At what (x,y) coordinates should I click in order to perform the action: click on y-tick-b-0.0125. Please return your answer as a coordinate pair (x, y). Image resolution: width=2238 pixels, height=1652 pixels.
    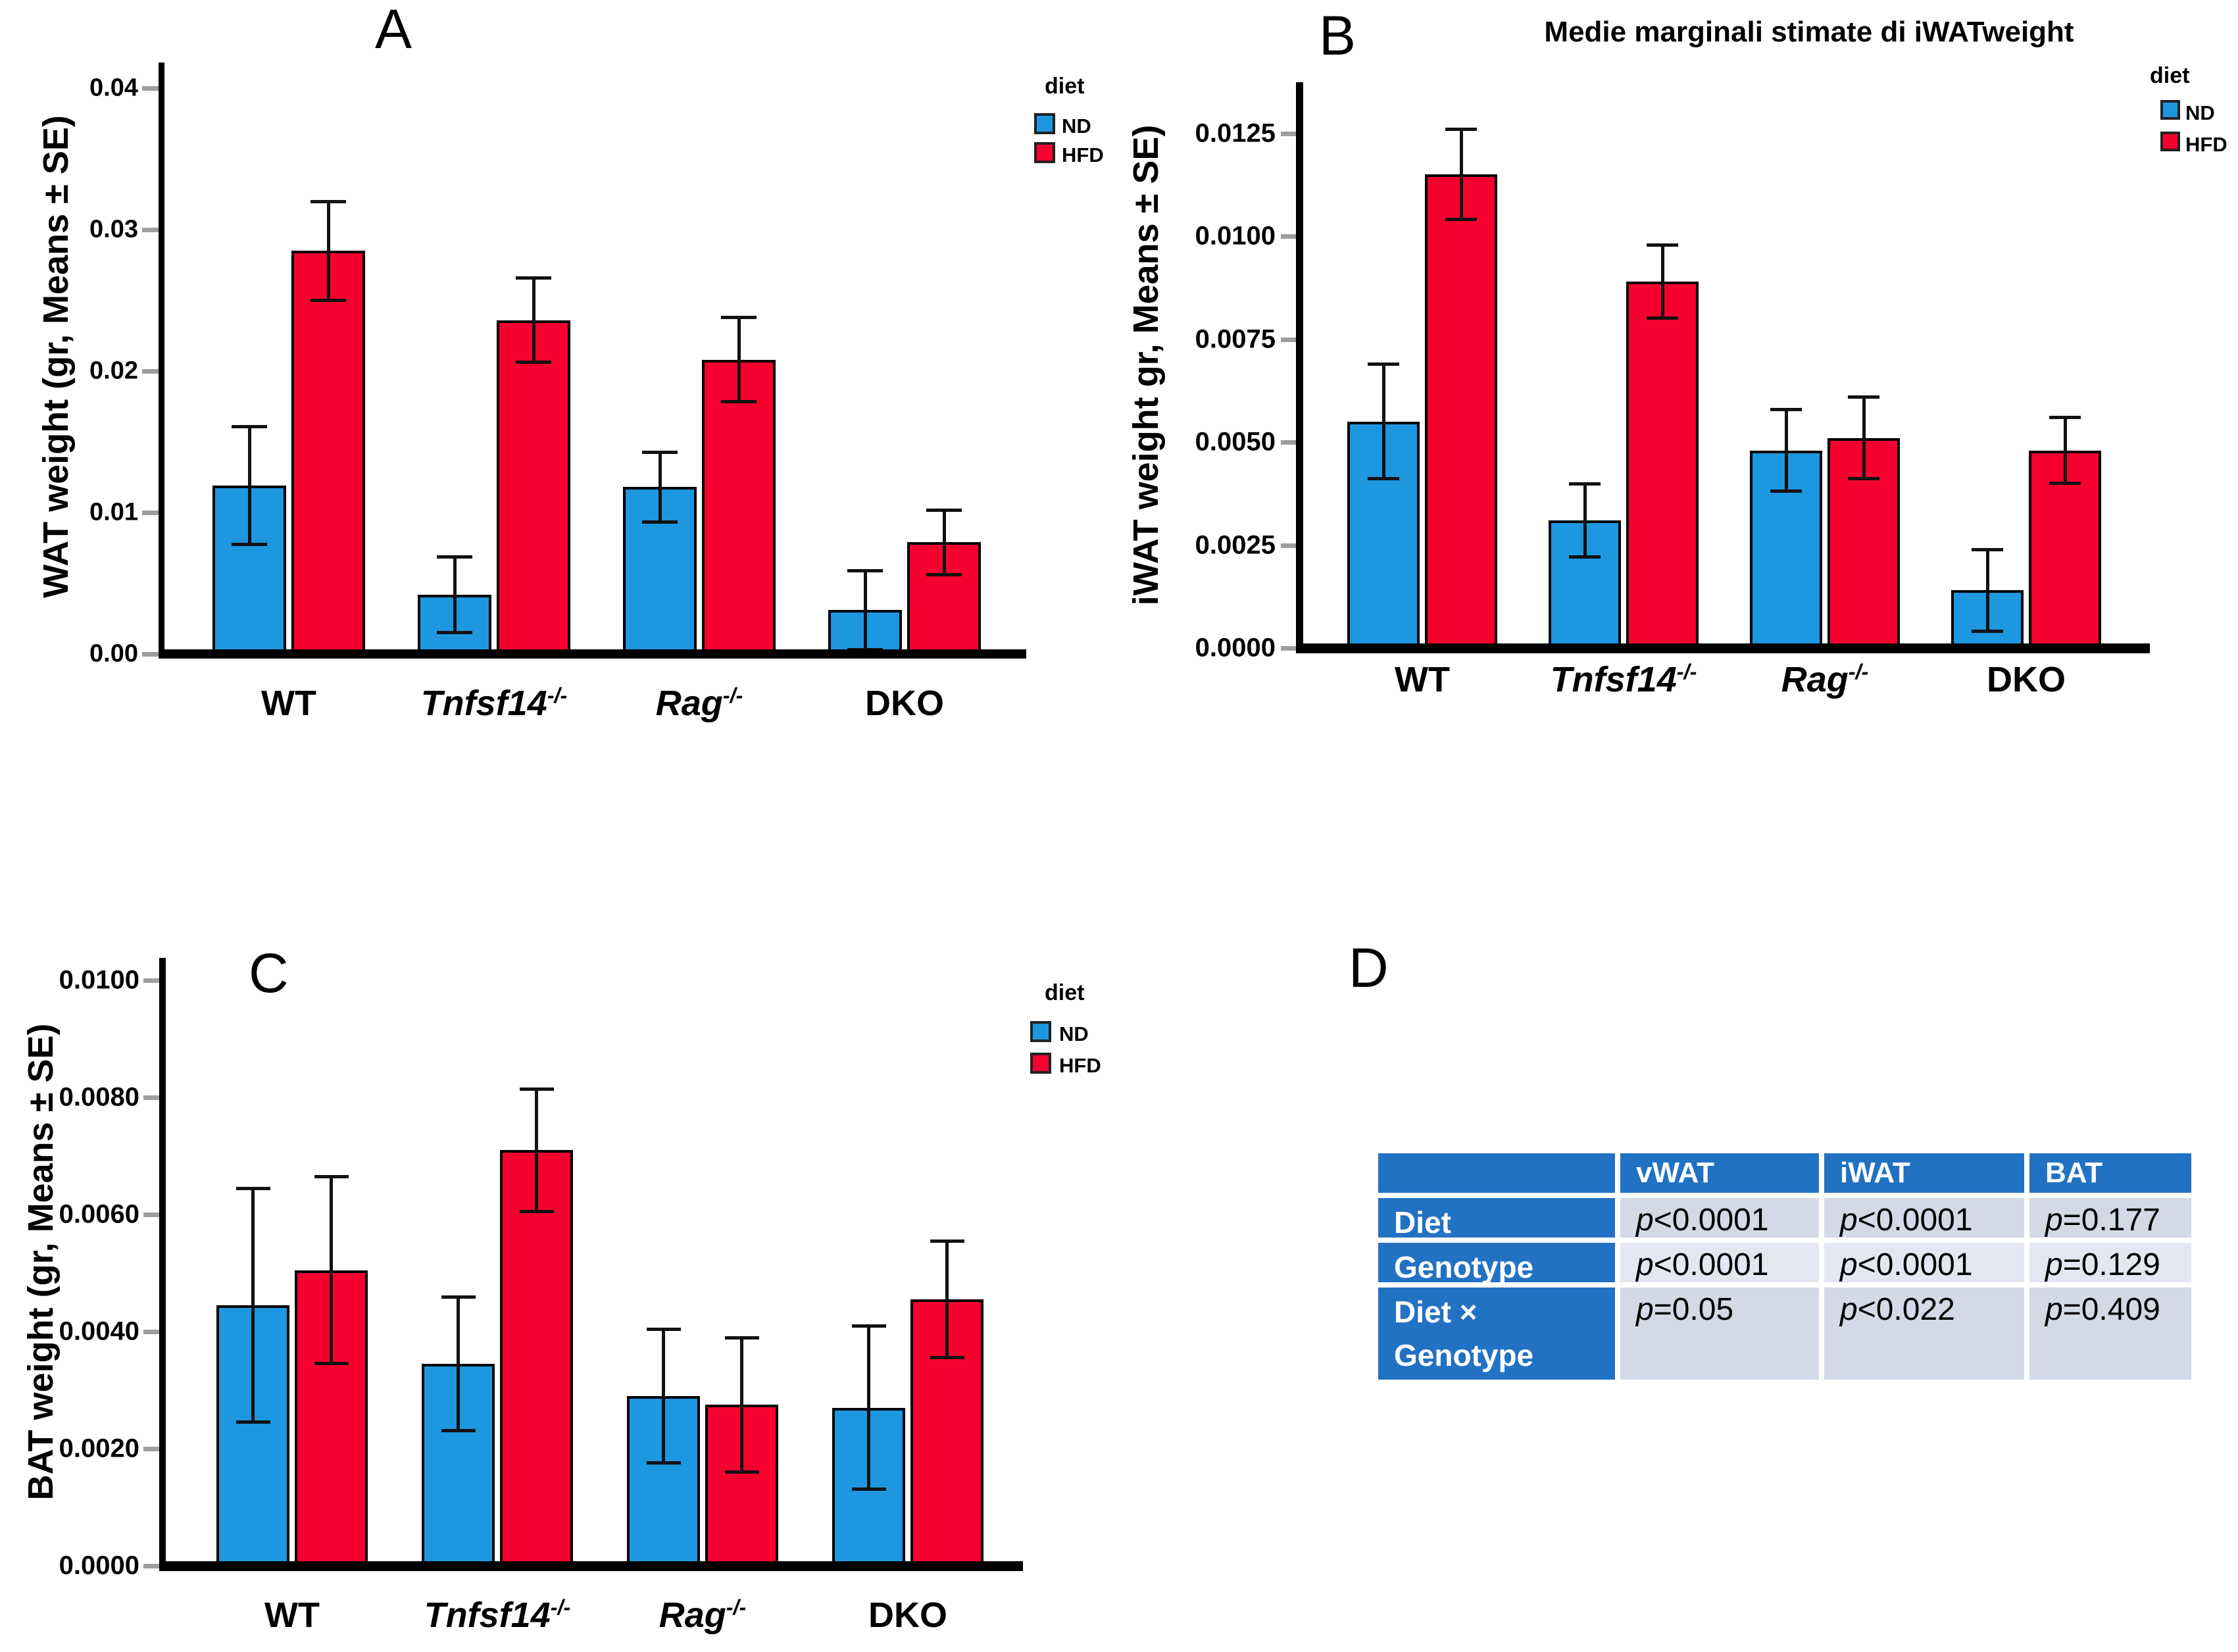
    Looking at the image, I should click on (1290, 134).